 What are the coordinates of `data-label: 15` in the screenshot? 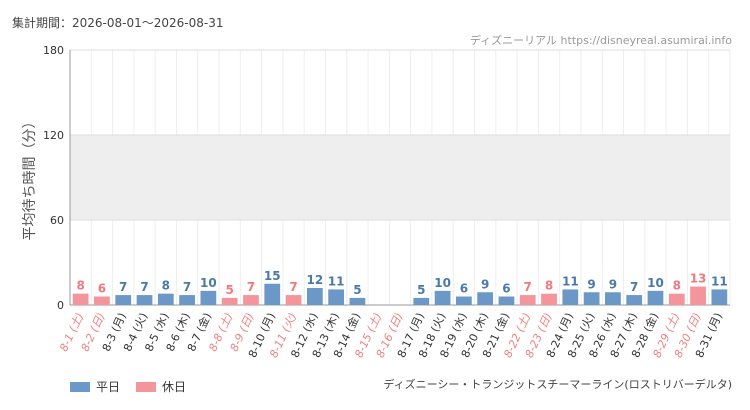 It's located at (272, 276).